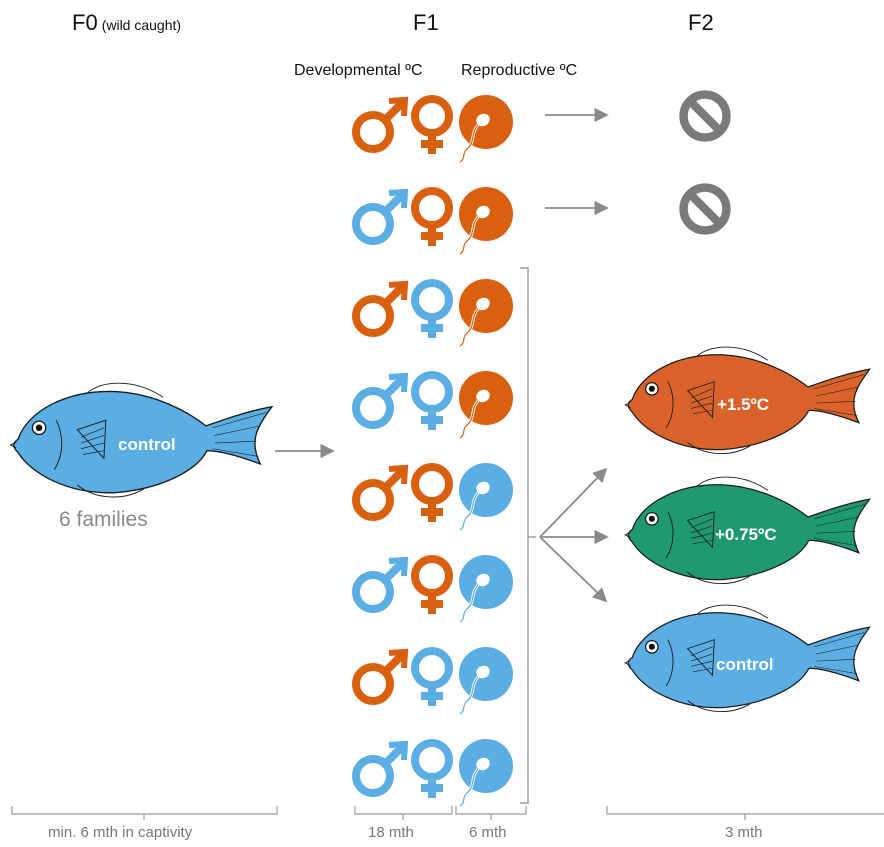 The height and width of the screenshot is (847, 884). Describe the element at coordinates (488, 832) in the screenshot. I see `f1-rep-duration: 6 mth` at that location.